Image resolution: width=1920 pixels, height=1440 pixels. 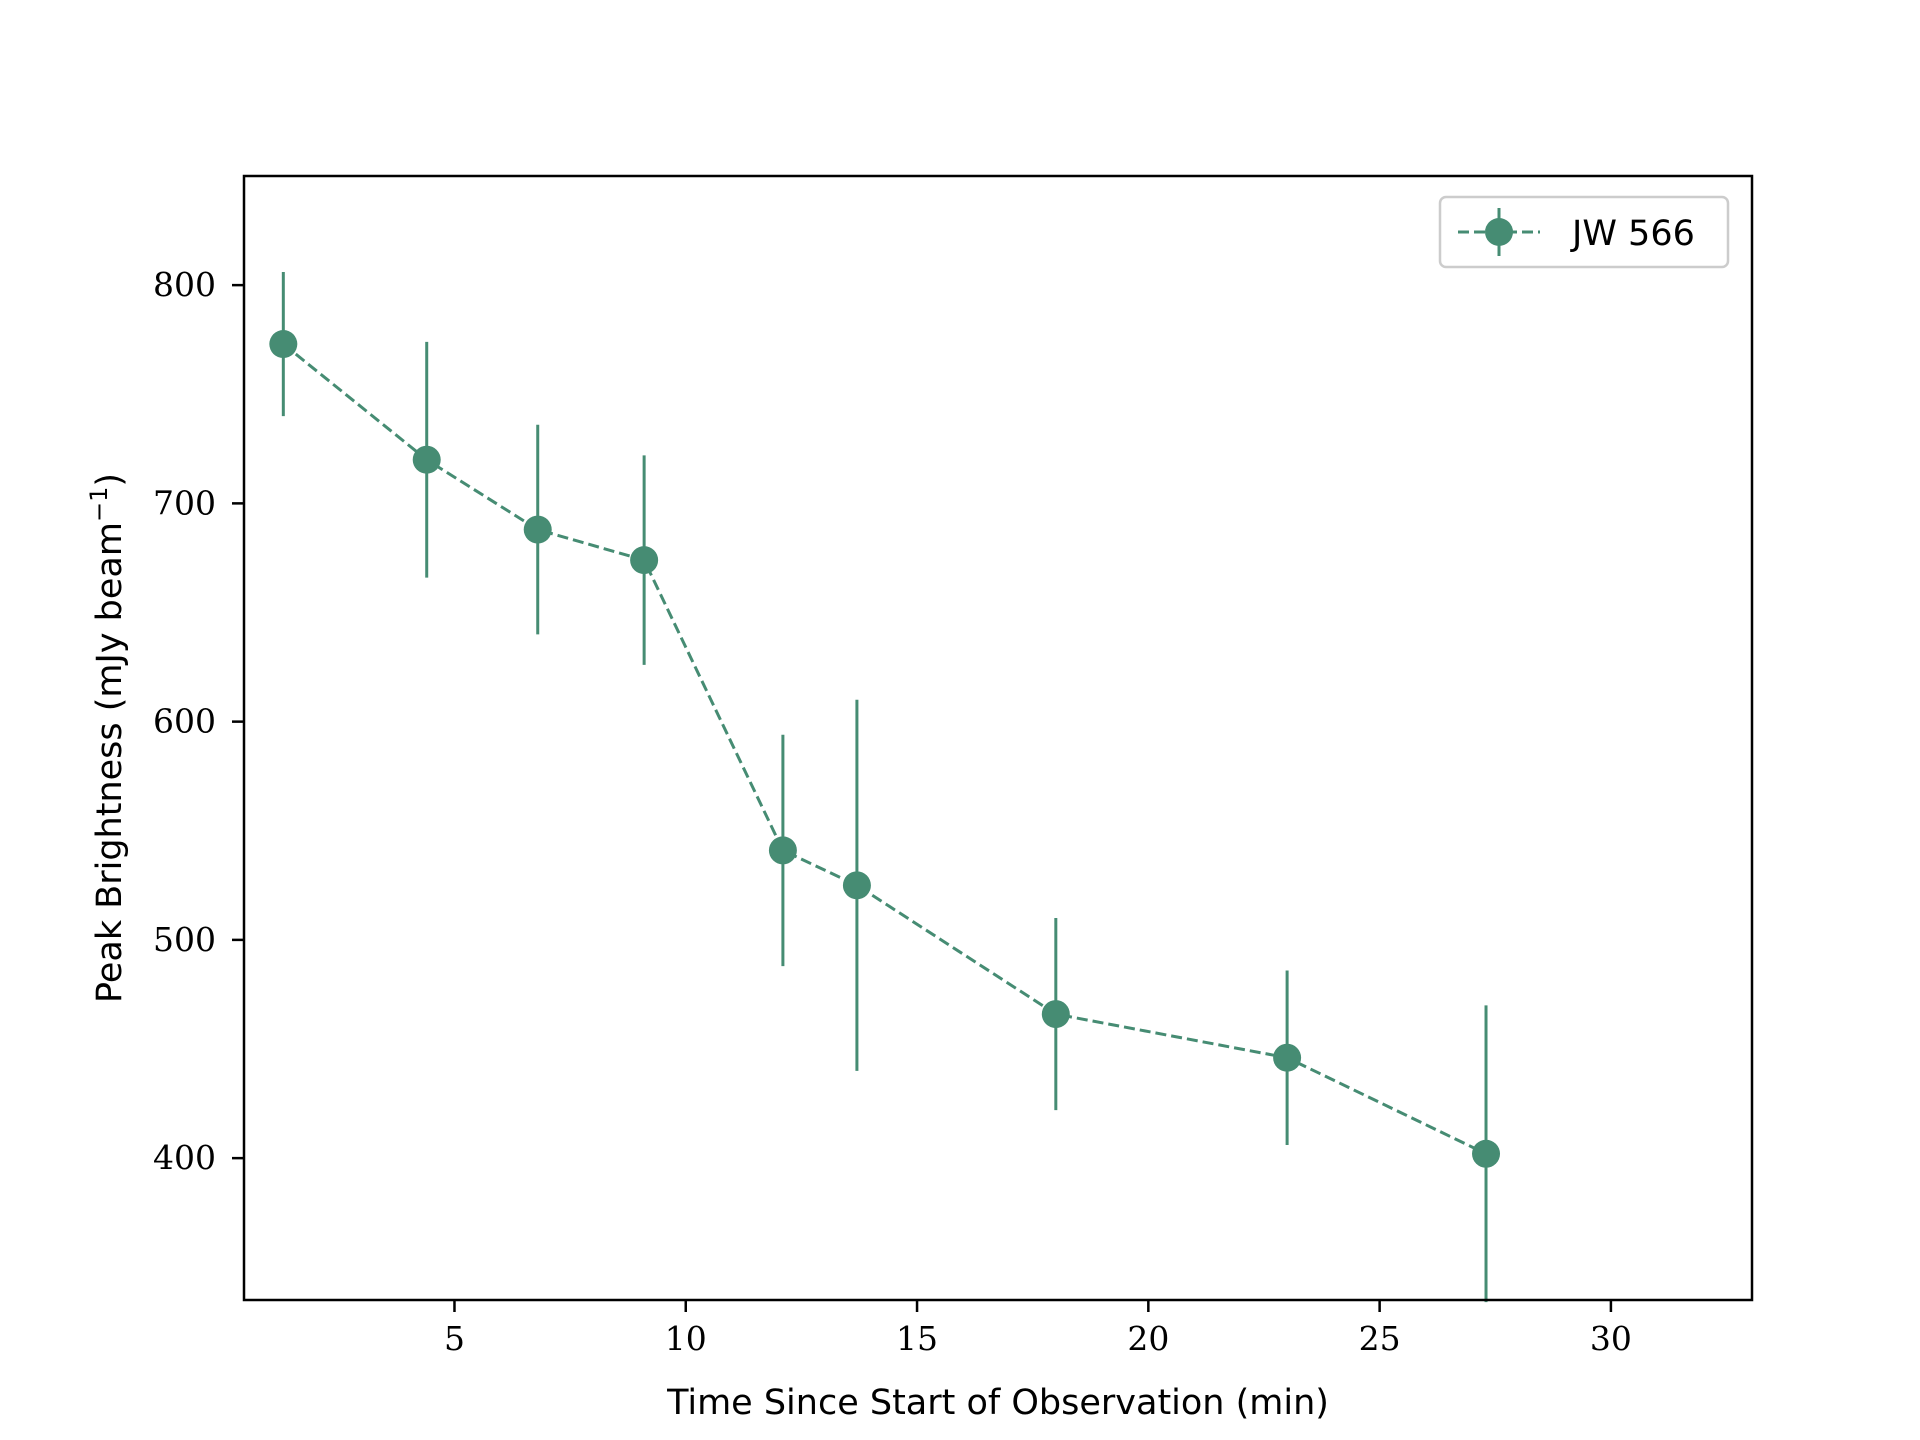 I want to click on y-tick-label: 600, so click(x=184, y=721).